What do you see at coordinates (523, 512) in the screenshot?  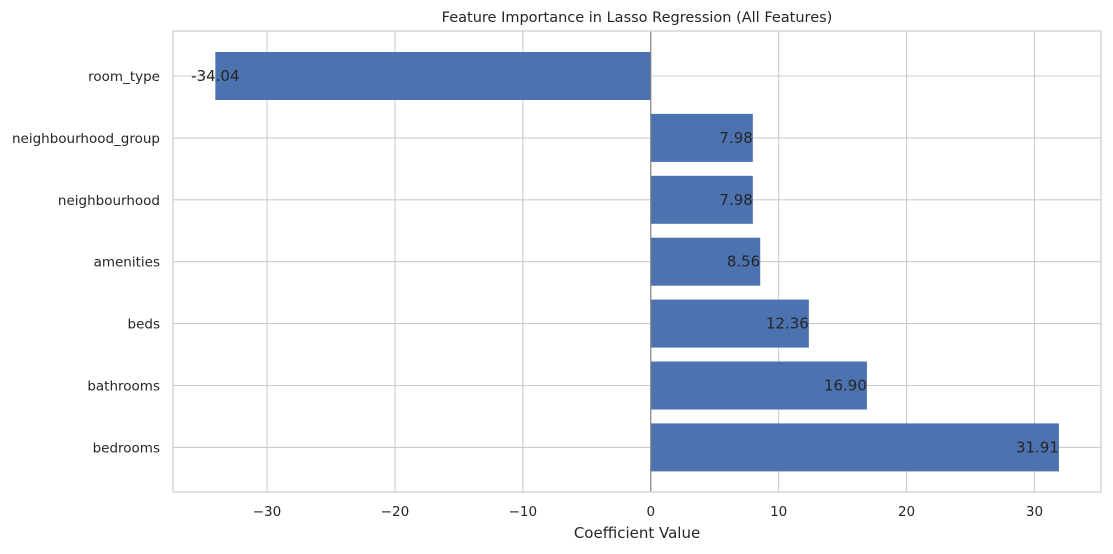 I see `x-tick-label: −10` at bounding box center [523, 512].